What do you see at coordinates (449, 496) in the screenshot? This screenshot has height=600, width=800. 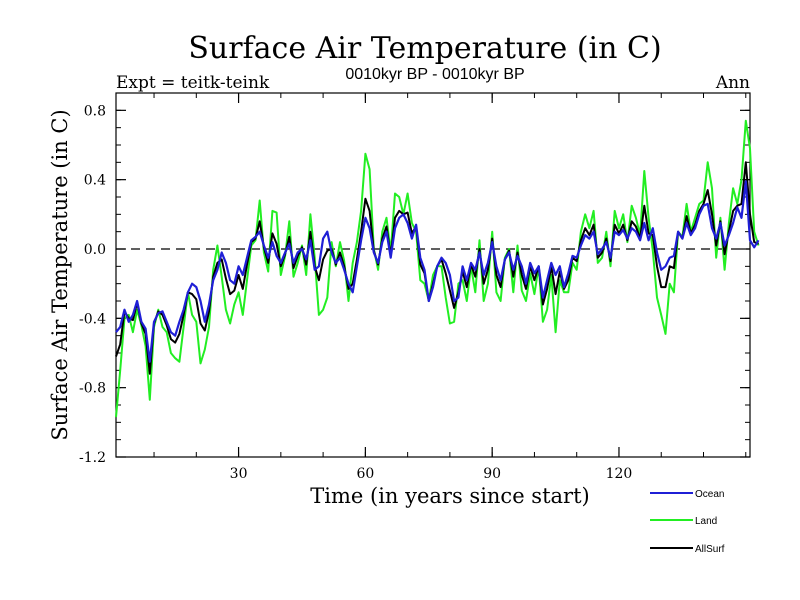 I see `x-axis-label: Time (in years since start)` at bounding box center [449, 496].